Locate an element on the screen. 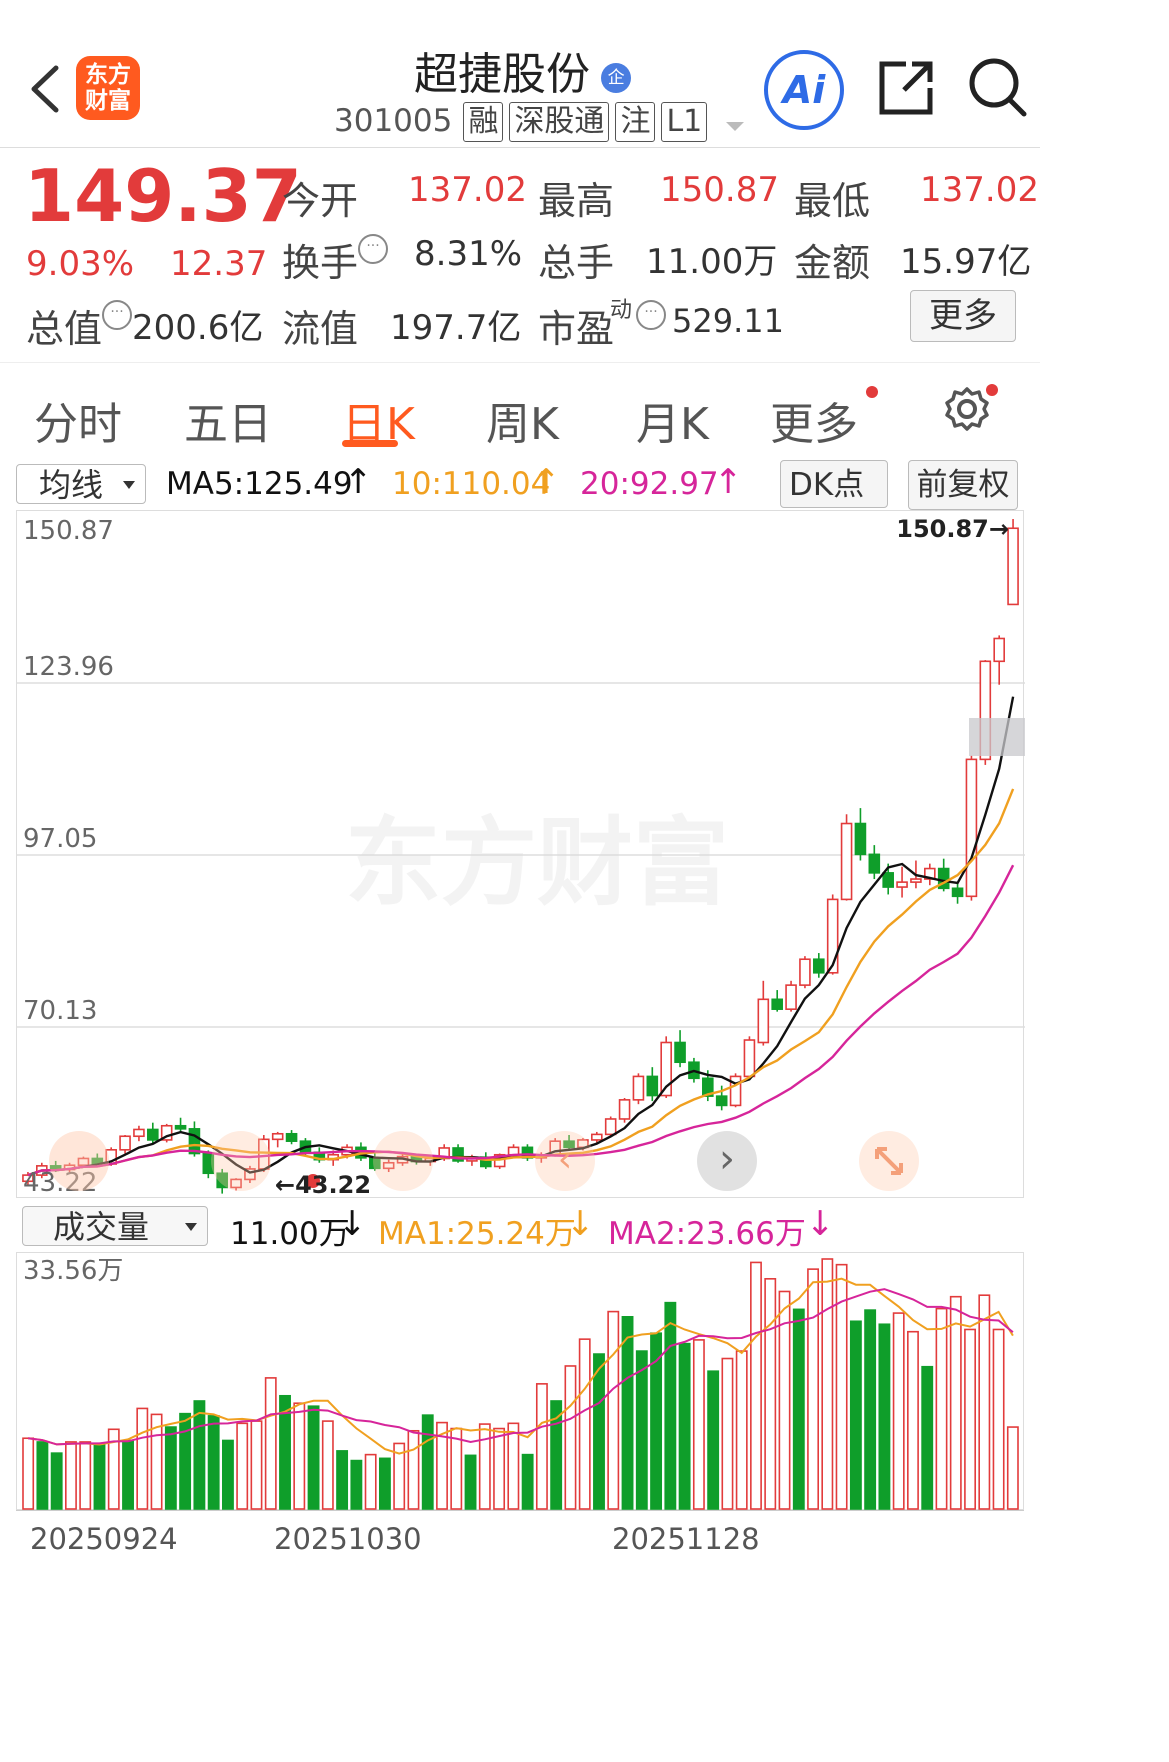 This screenshot has width=1169, height=1762. tab-five-day: 五日 is located at coordinates (228, 424).